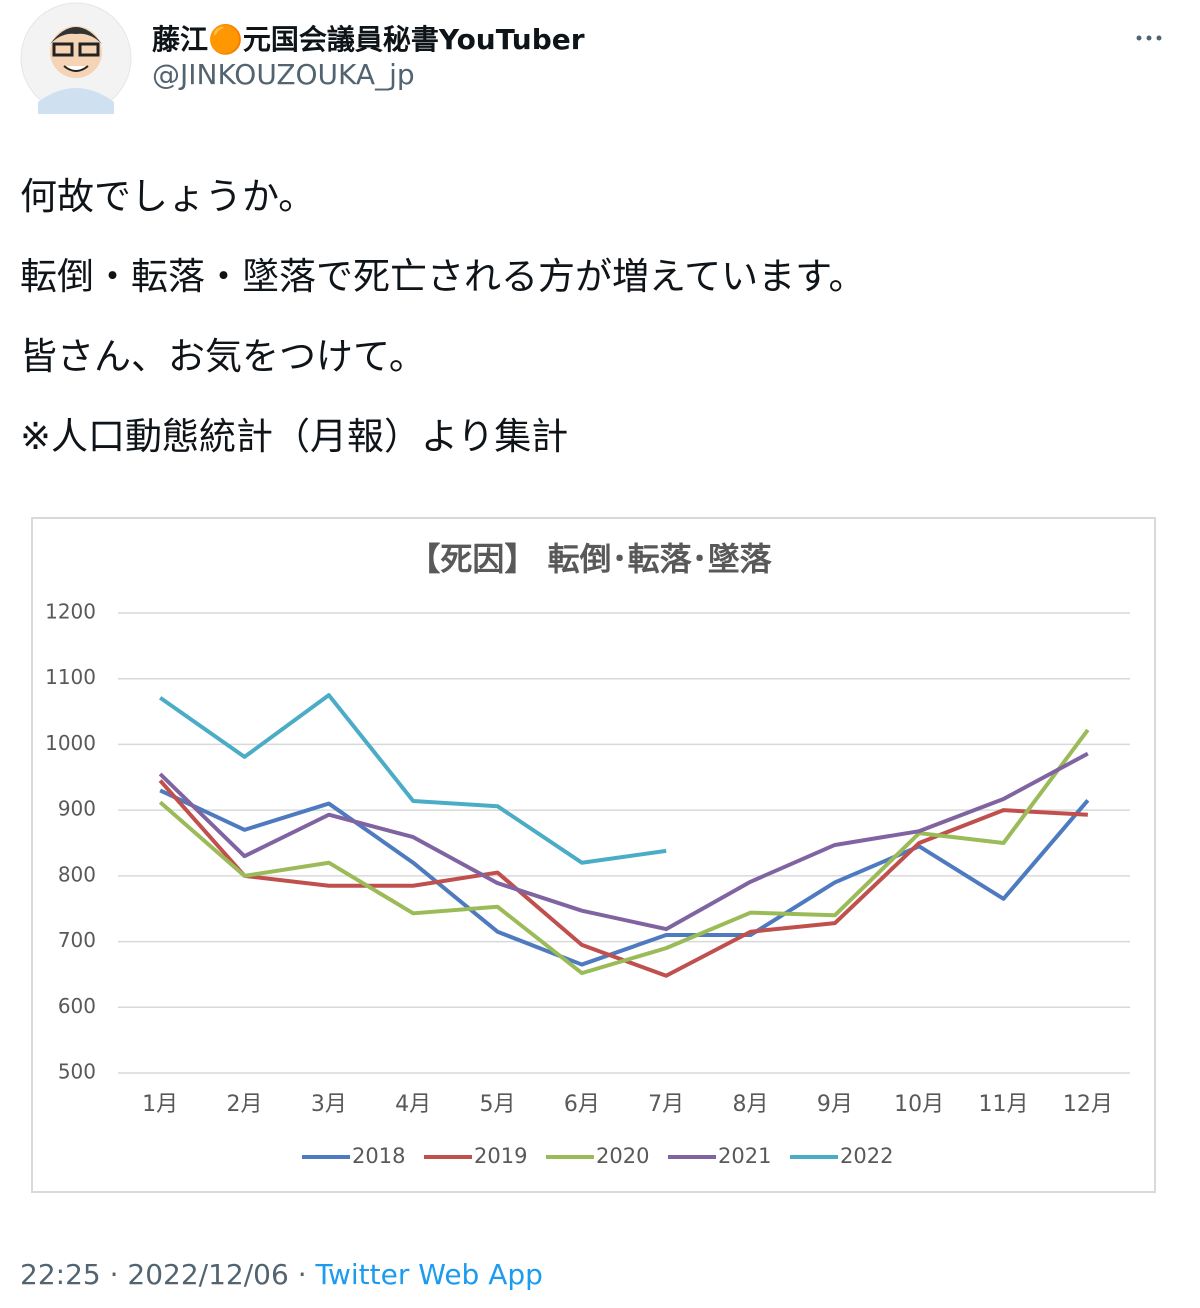  I want to click on x-tick-label: 2月, so click(245, 1104).